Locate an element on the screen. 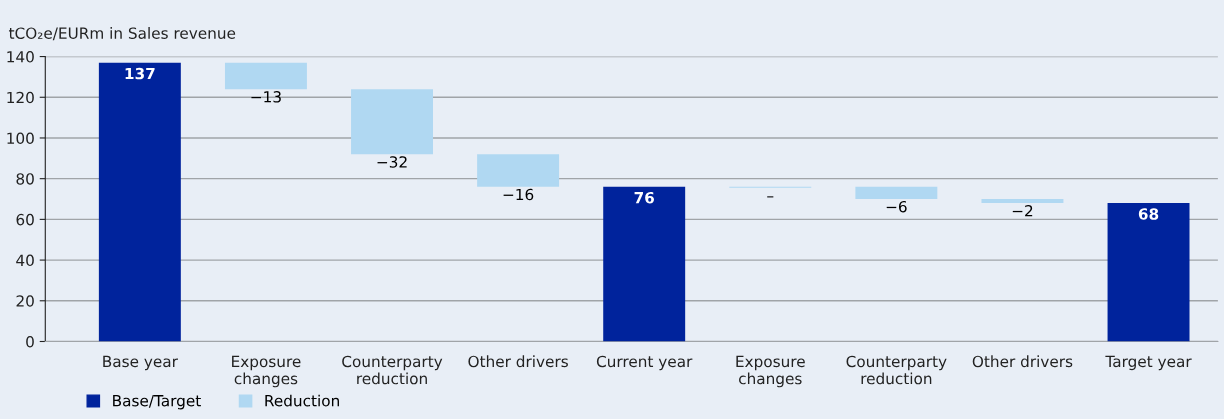 The height and width of the screenshot is (419, 1224). x-tick-label: Base year is located at coordinates (140, 363).